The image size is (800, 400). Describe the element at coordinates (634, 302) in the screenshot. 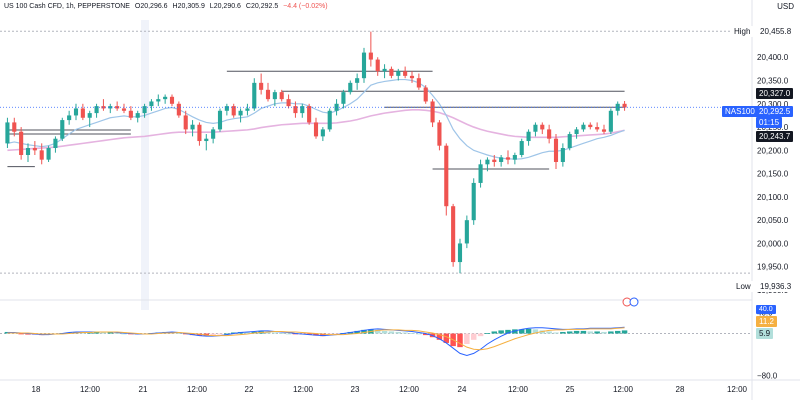

I see `event-flag-icon` at that location.